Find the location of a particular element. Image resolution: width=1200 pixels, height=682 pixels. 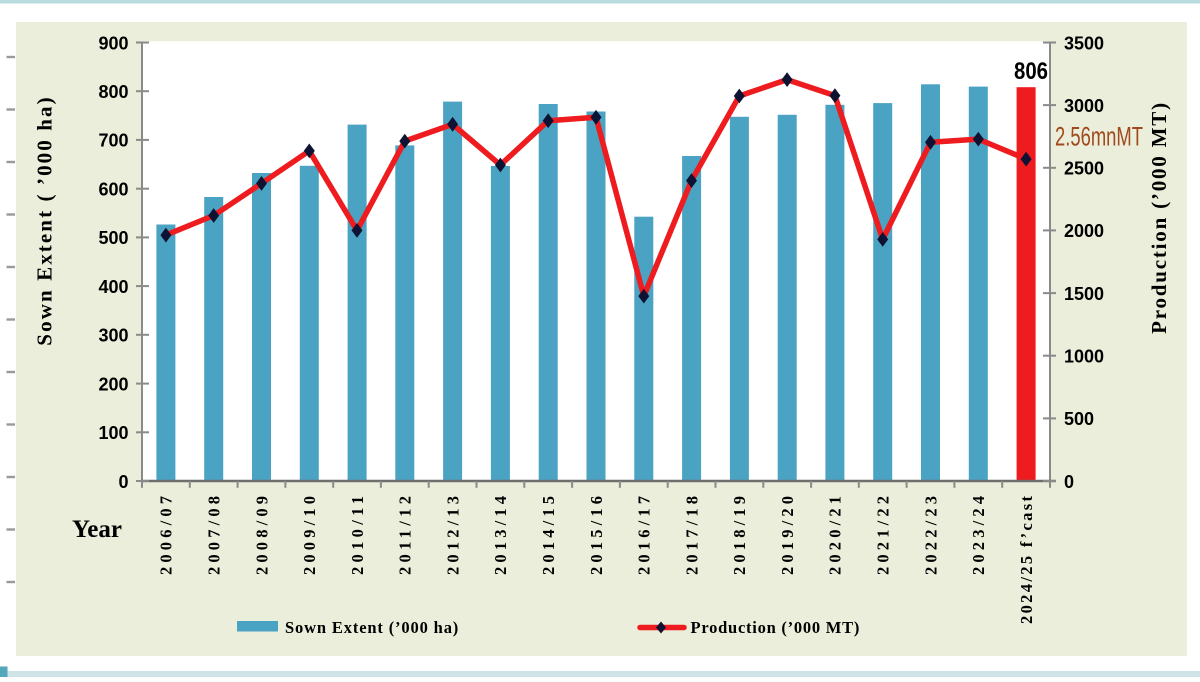

svg-text: 2.56mnMT is located at coordinates (1099, 137).